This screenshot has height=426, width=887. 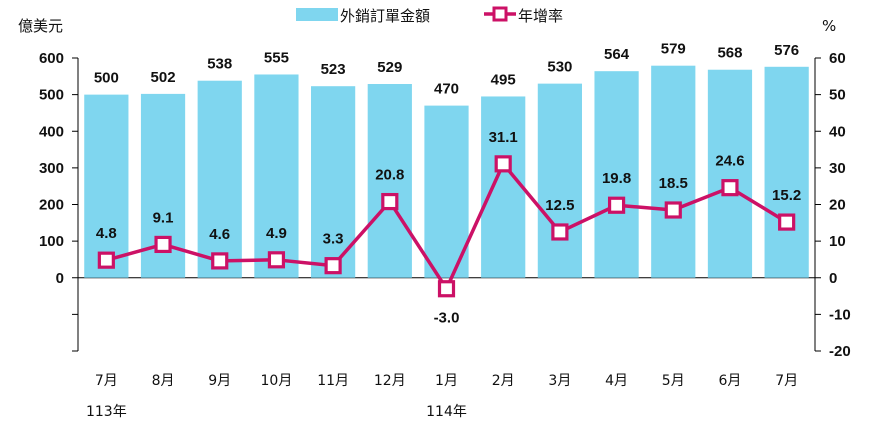 I want to click on right-tick-label: 0, so click(x=833, y=278).